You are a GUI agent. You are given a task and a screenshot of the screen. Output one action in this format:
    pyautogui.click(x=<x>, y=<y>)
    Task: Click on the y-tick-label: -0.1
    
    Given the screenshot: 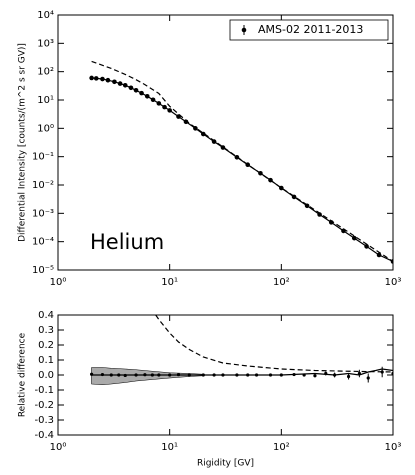 What is the action you would take?
    pyautogui.click(x=44, y=390)
    